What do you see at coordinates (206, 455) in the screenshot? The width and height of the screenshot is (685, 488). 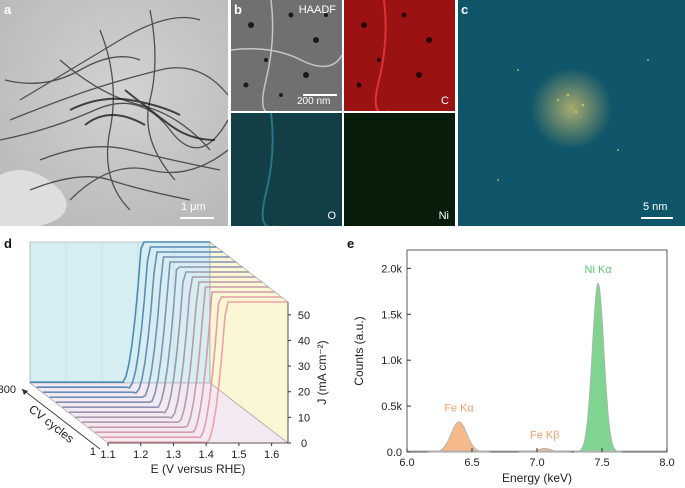 I see `x-tick-label: 1.4` at bounding box center [206, 455].